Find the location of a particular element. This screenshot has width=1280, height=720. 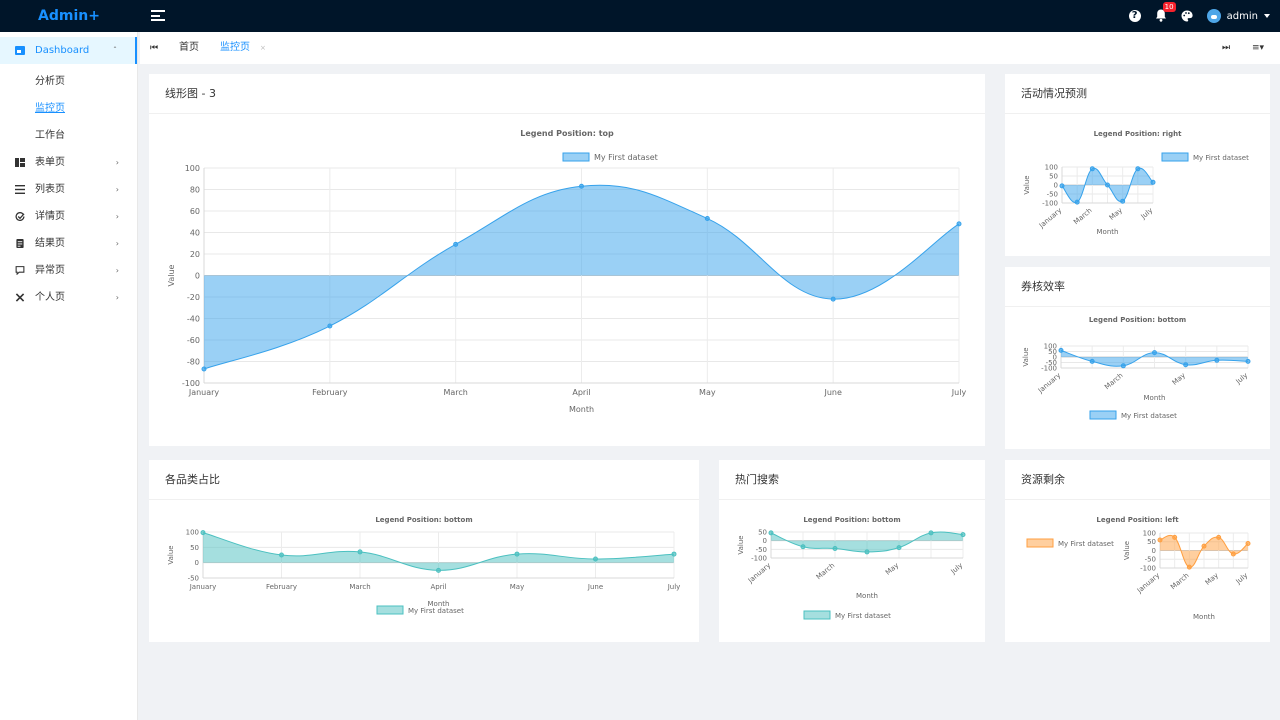

sidebar-item-exception: 异常页 › is located at coordinates (68, 270).